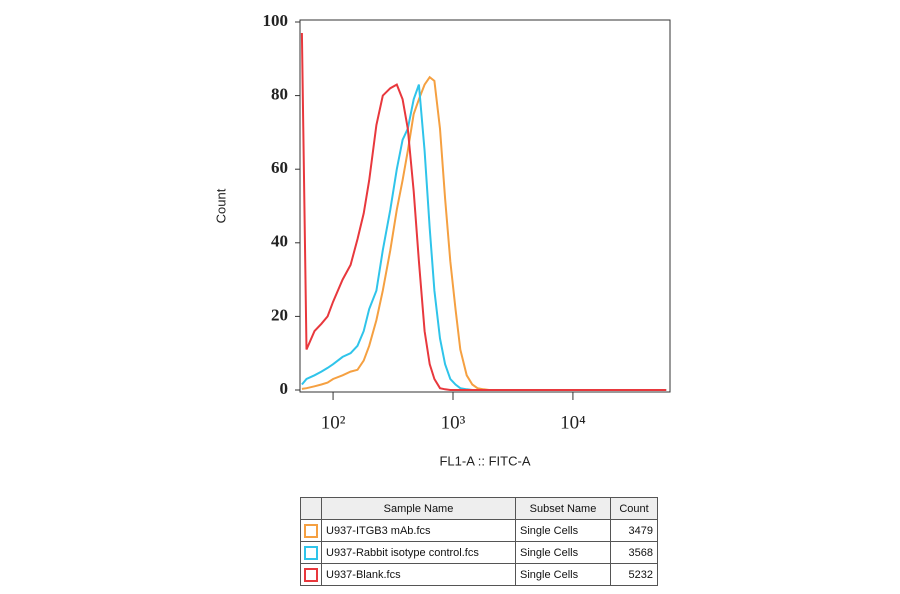 The height and width of the screenshot is (594, 900). Describe the element at coordinates (279, 241) in the screenshot. I see `y-tick-label: 40` at that location.